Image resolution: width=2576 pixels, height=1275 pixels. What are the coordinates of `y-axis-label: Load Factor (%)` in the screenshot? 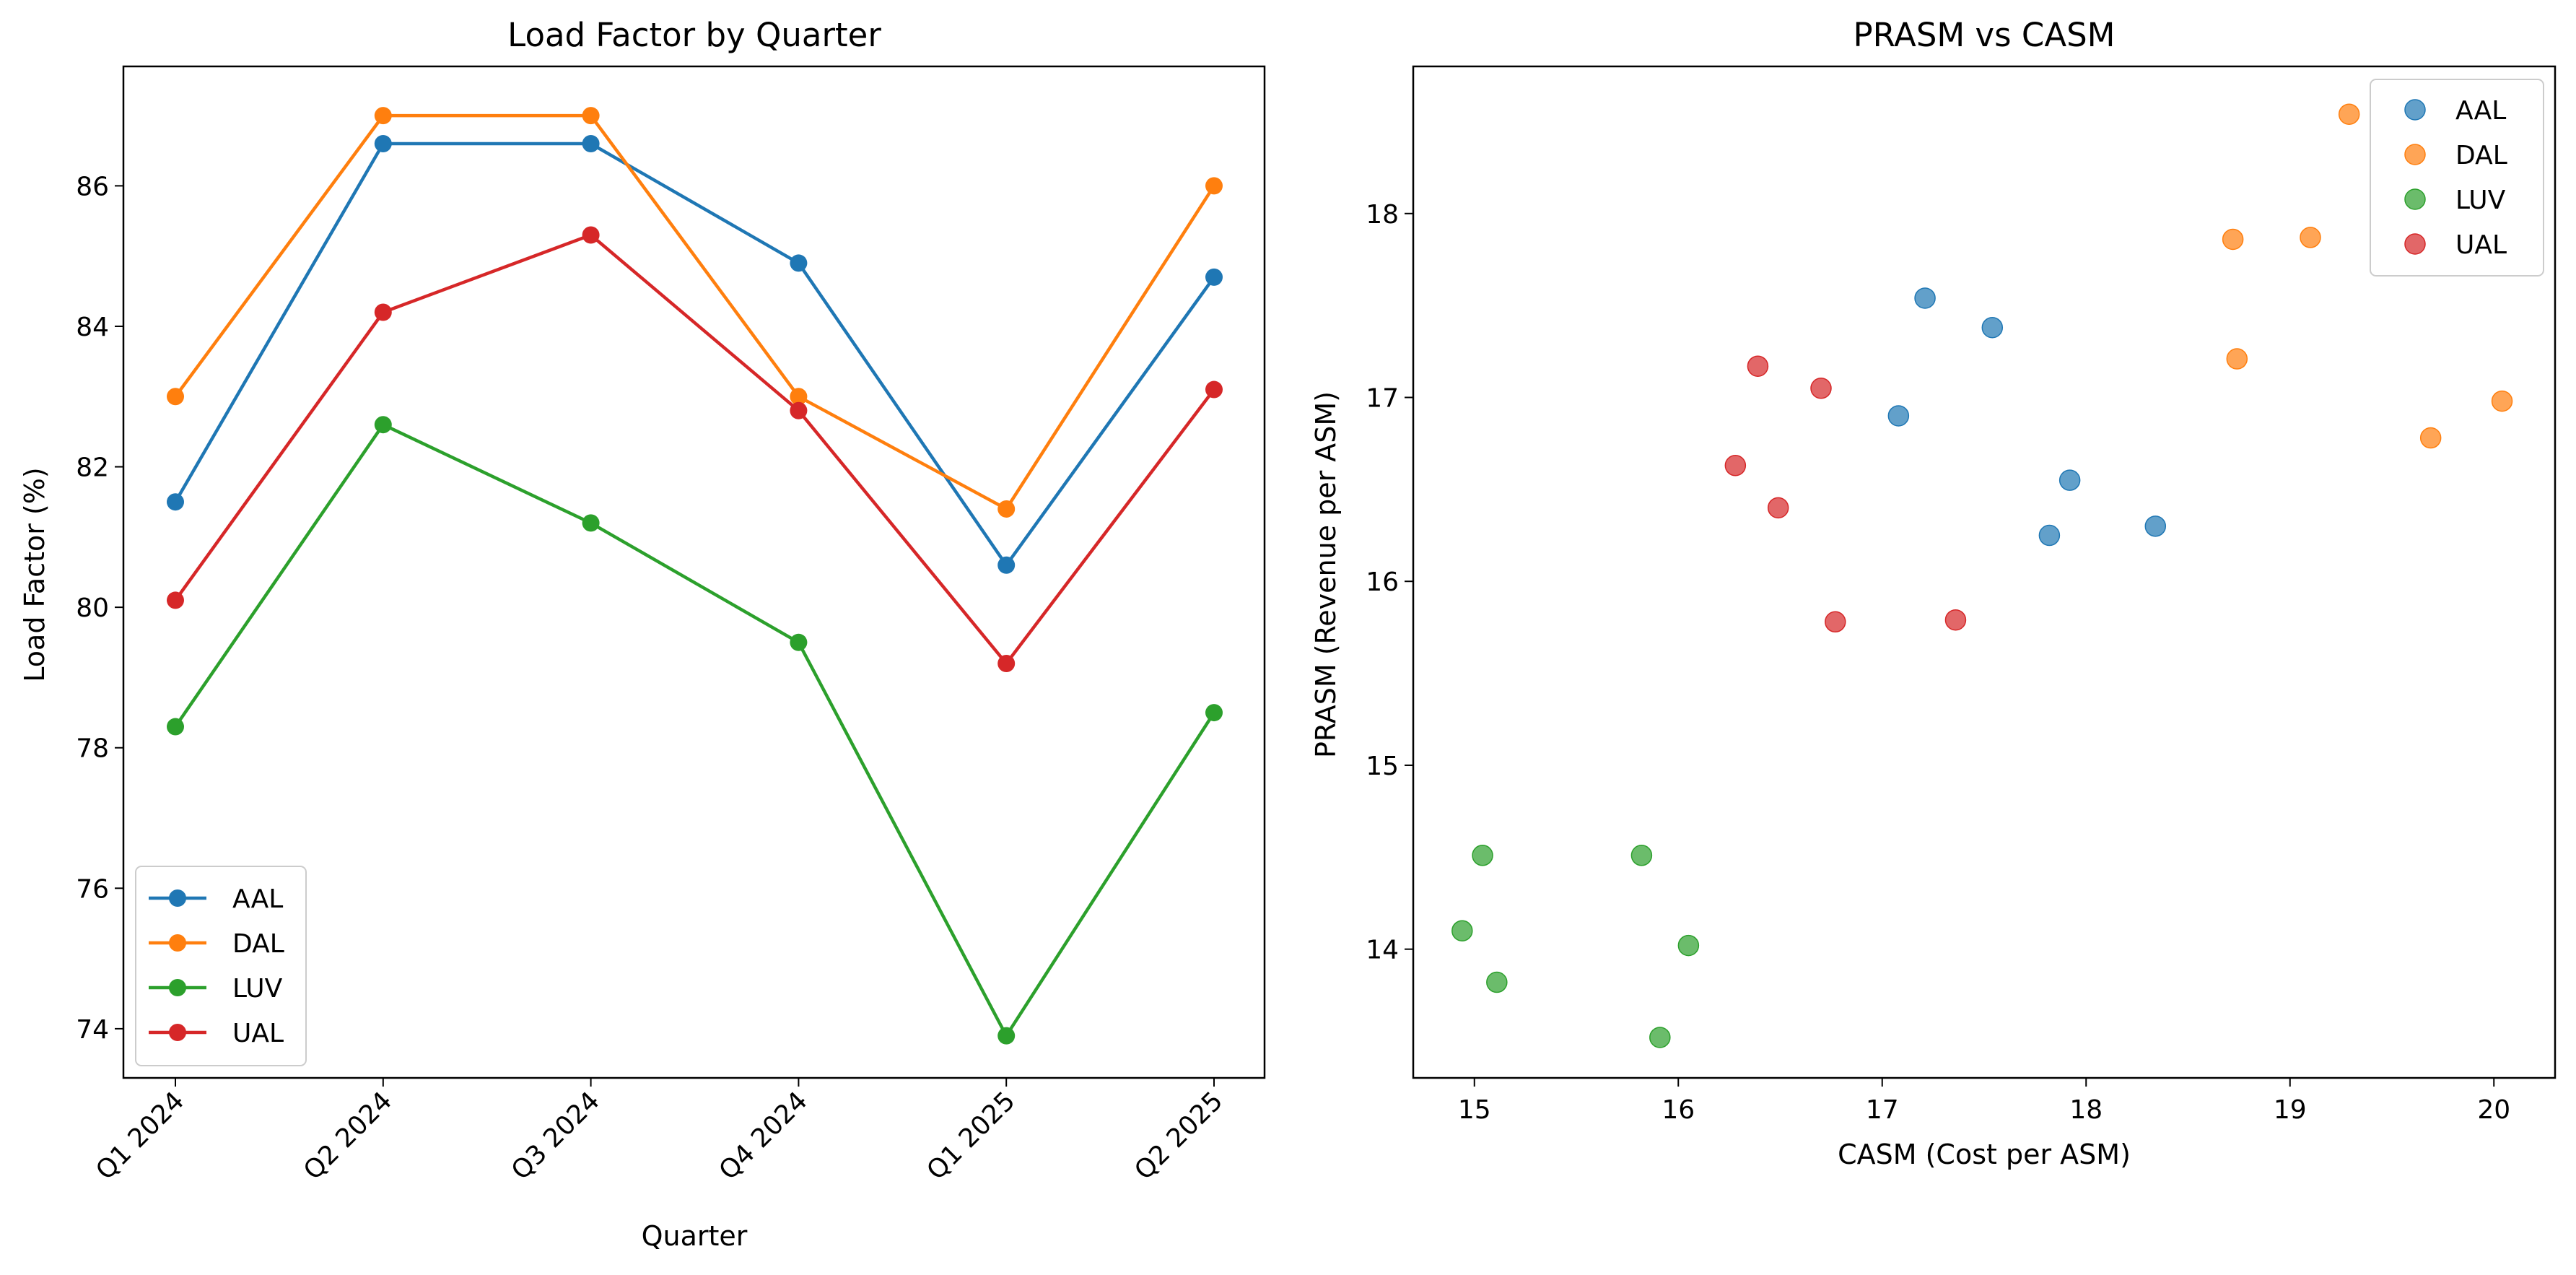 It's located at (35, 574).